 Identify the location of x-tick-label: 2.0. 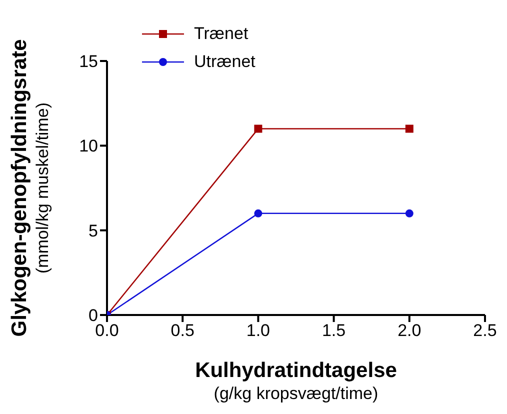
(410, 330).